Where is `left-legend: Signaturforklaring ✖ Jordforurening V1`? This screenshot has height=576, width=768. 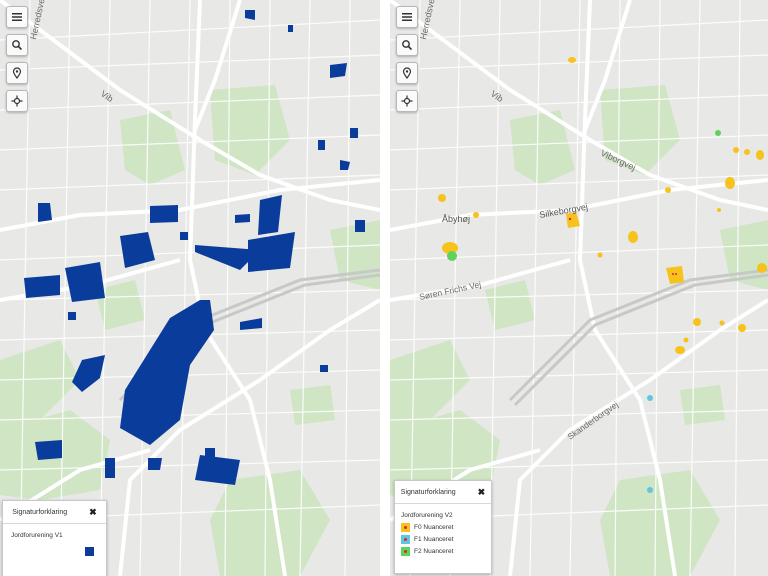
left-legend: Signaturforklaring ✖ Jordforurening V1 is located at coordinates (54, 538).